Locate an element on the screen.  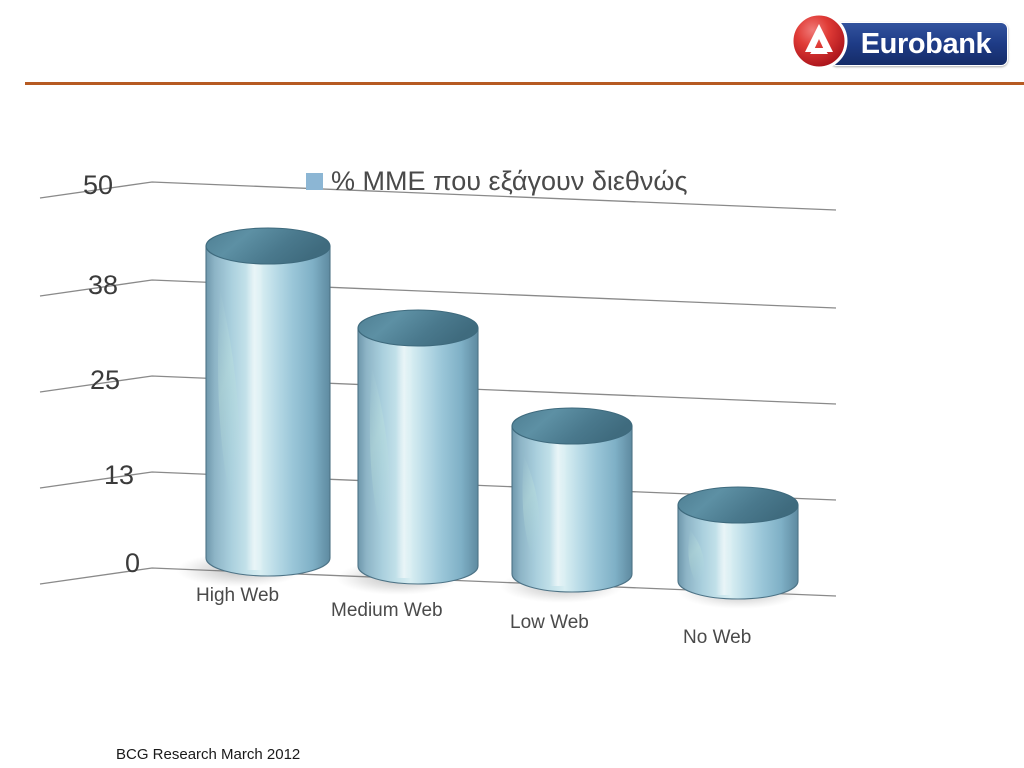
legend-swatch-icon is located at coordinates (314, 181).